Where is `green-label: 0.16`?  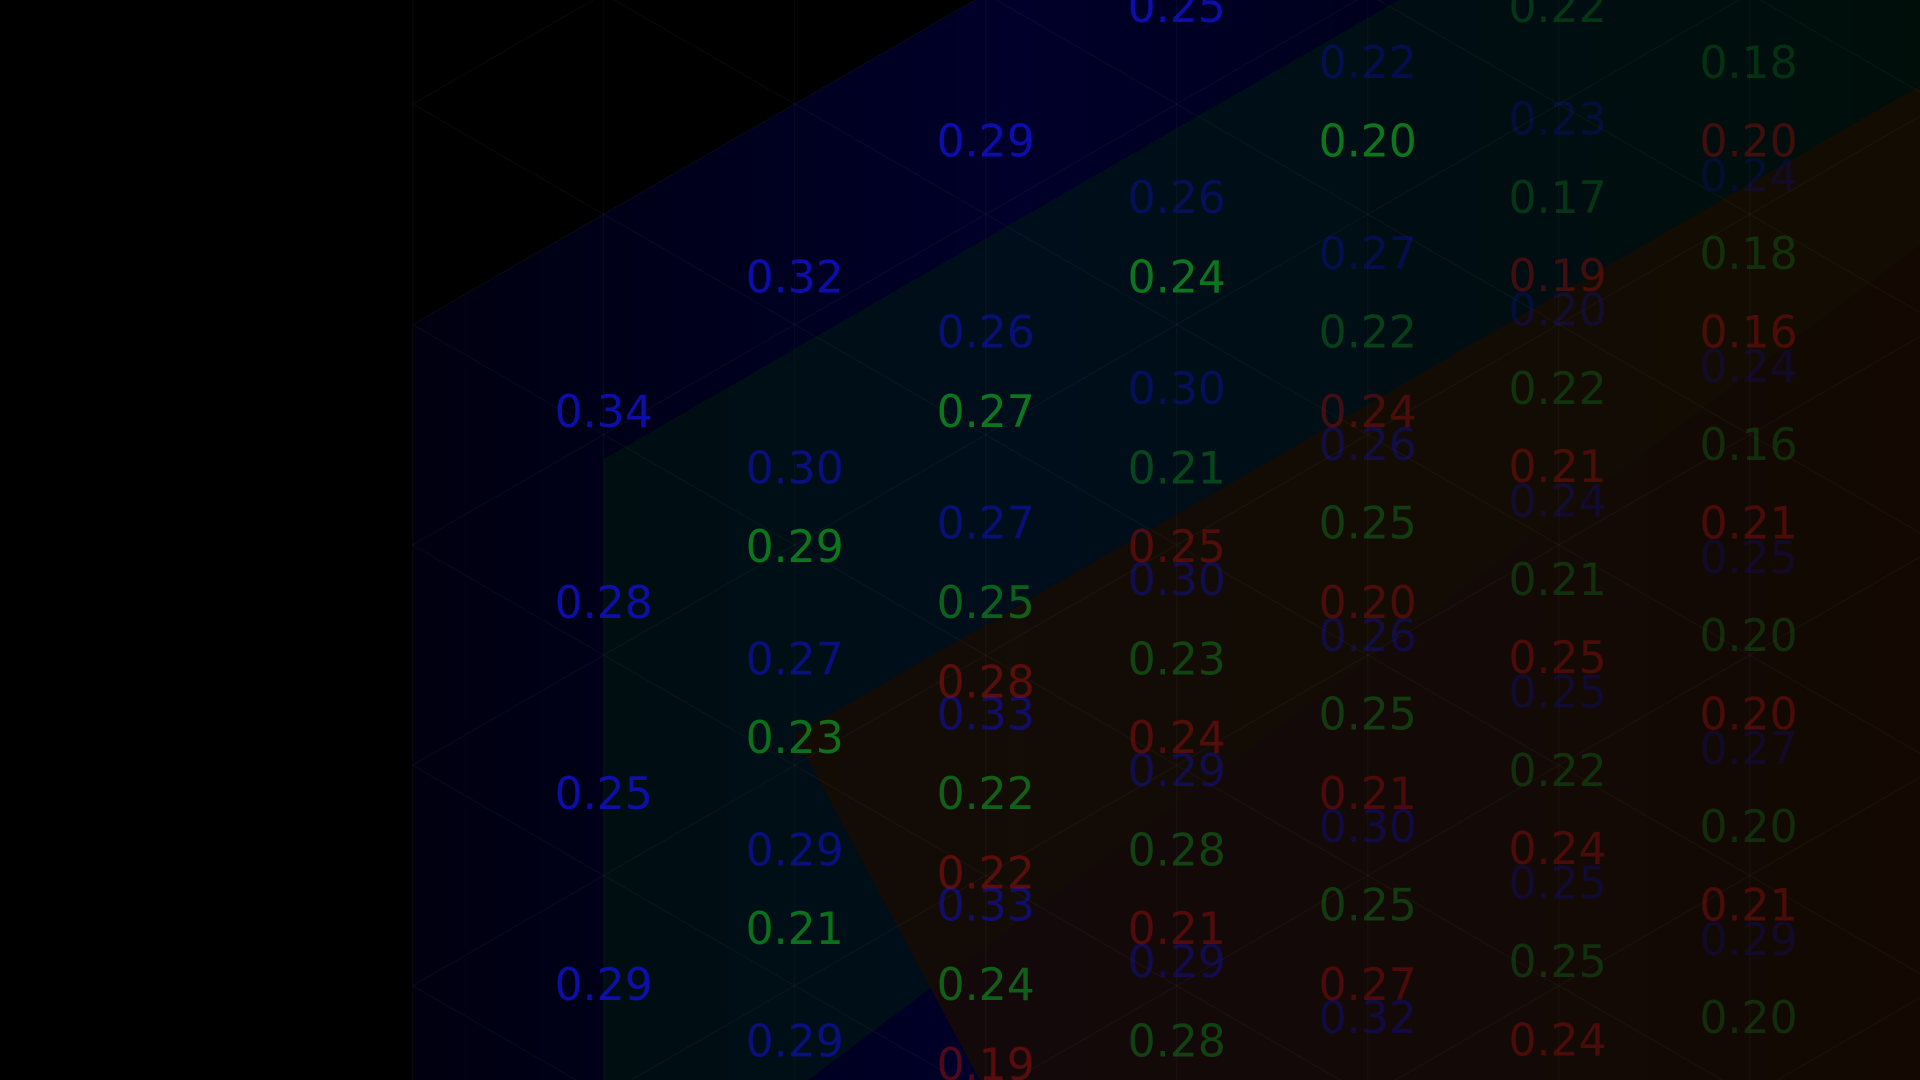
green-label: 0.16 is located at coordinates (1748, 445).